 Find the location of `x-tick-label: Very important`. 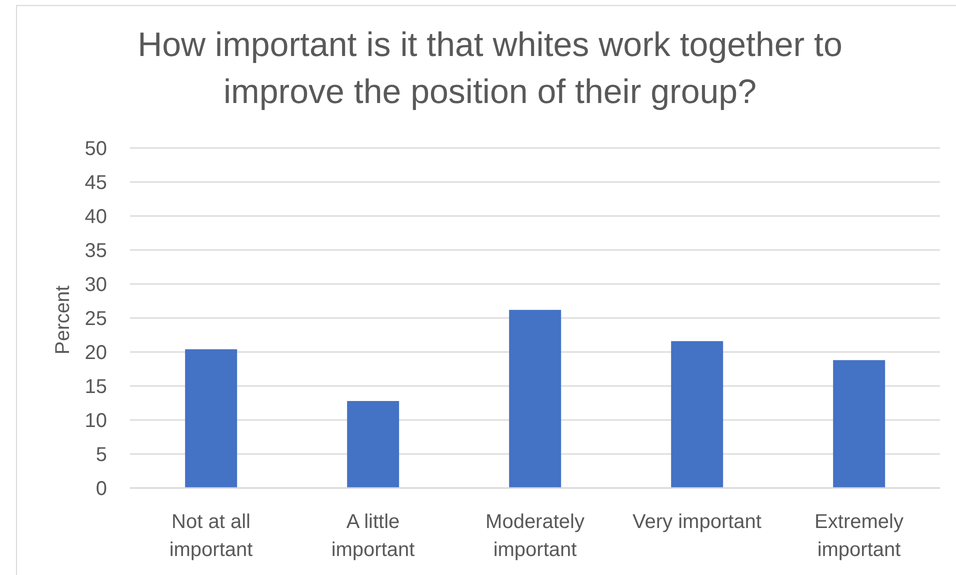

x-tick-label: Very important is located at coordinates (697, 522).